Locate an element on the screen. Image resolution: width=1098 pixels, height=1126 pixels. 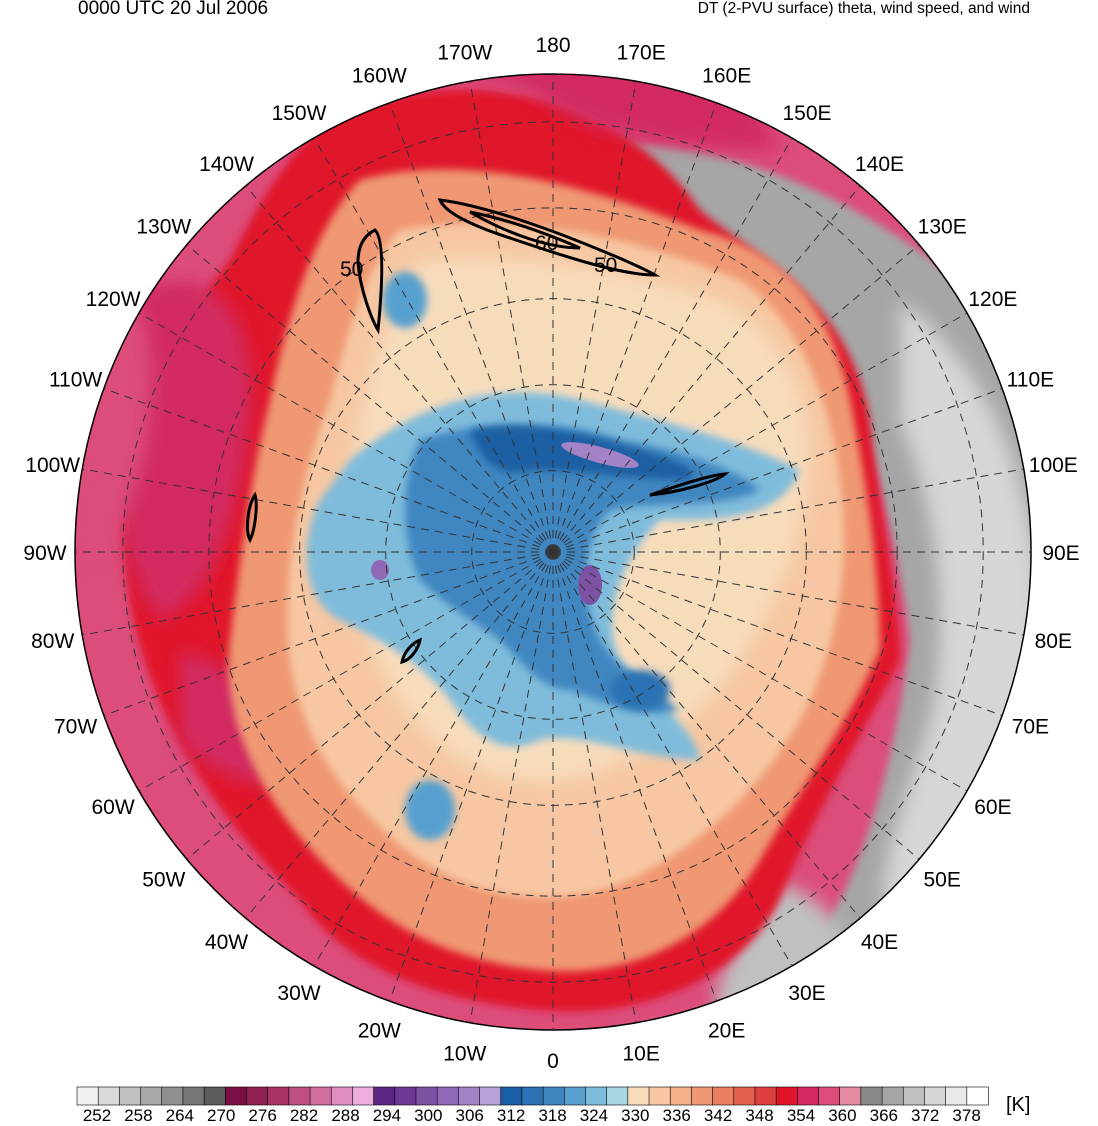
colorbar-tick-label: 336 is located at coordinates (677, 1115).